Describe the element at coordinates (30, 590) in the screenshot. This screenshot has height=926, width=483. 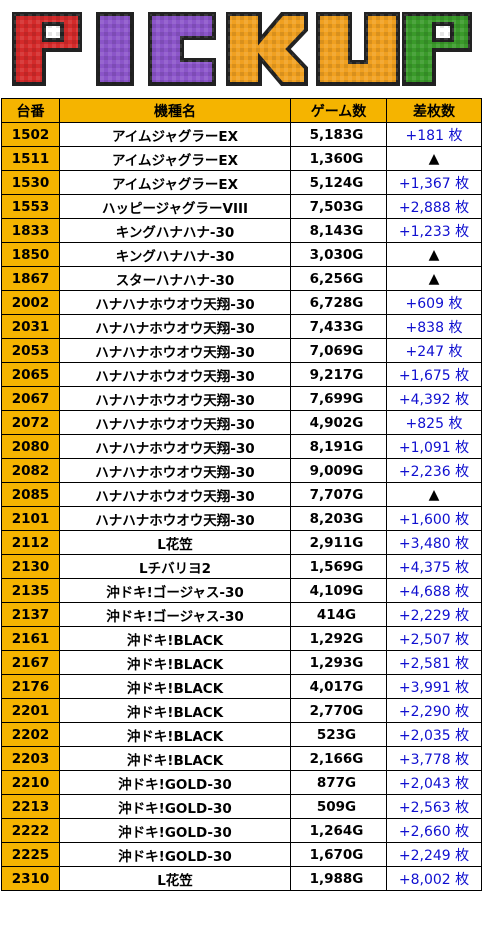
I see `machine-number-cell: 2135` at that location.